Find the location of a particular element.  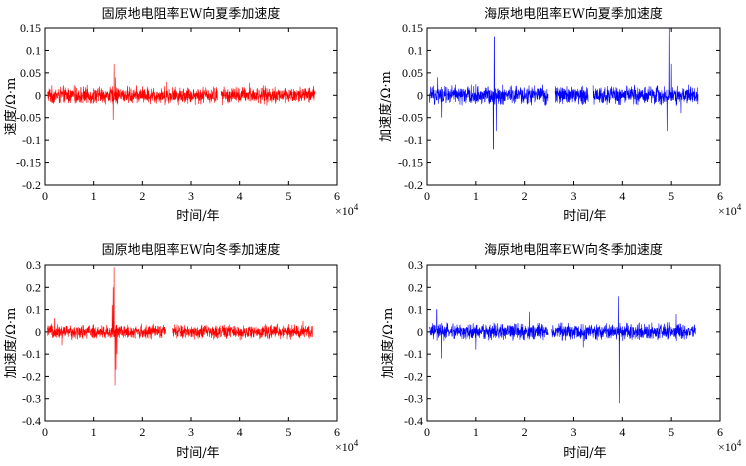

chart-title: 固原地电阻率EW向冬季加速度 is located at coordinates (191, 250).